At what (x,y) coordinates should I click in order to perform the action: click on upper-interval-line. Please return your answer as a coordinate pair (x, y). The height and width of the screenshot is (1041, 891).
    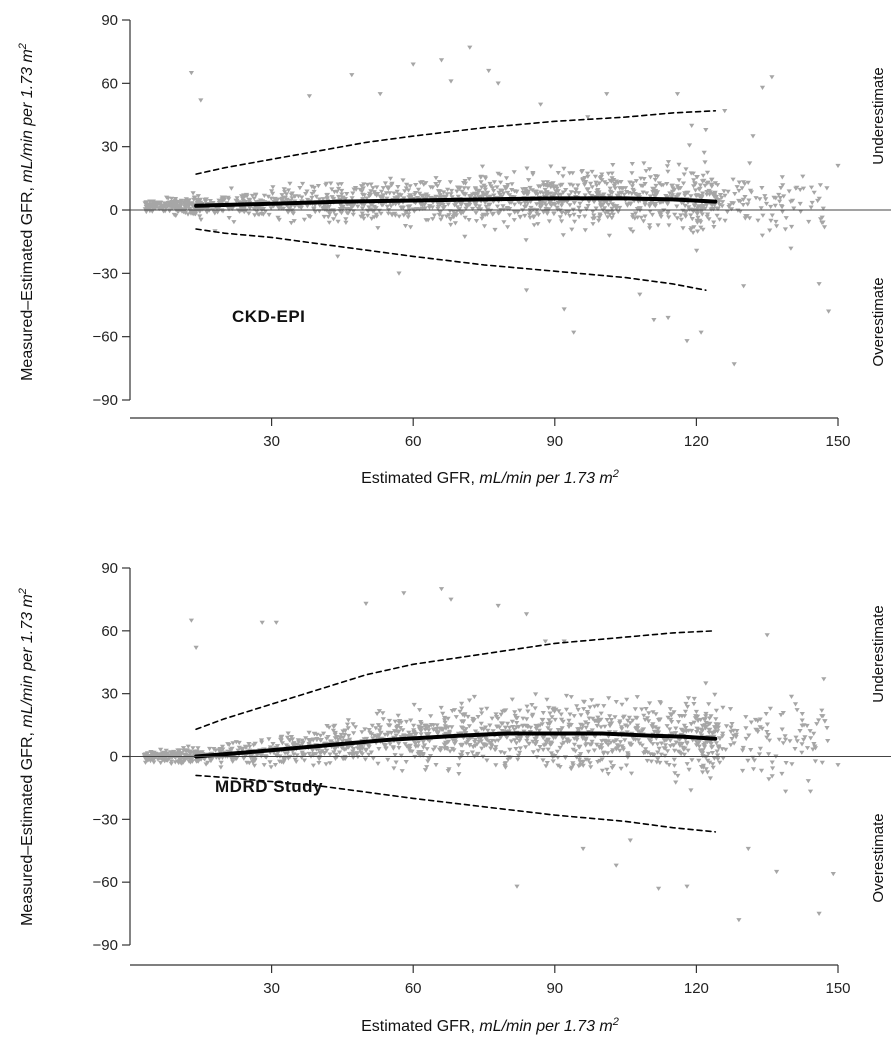
    Looking at the image, I should click on (456, 142).